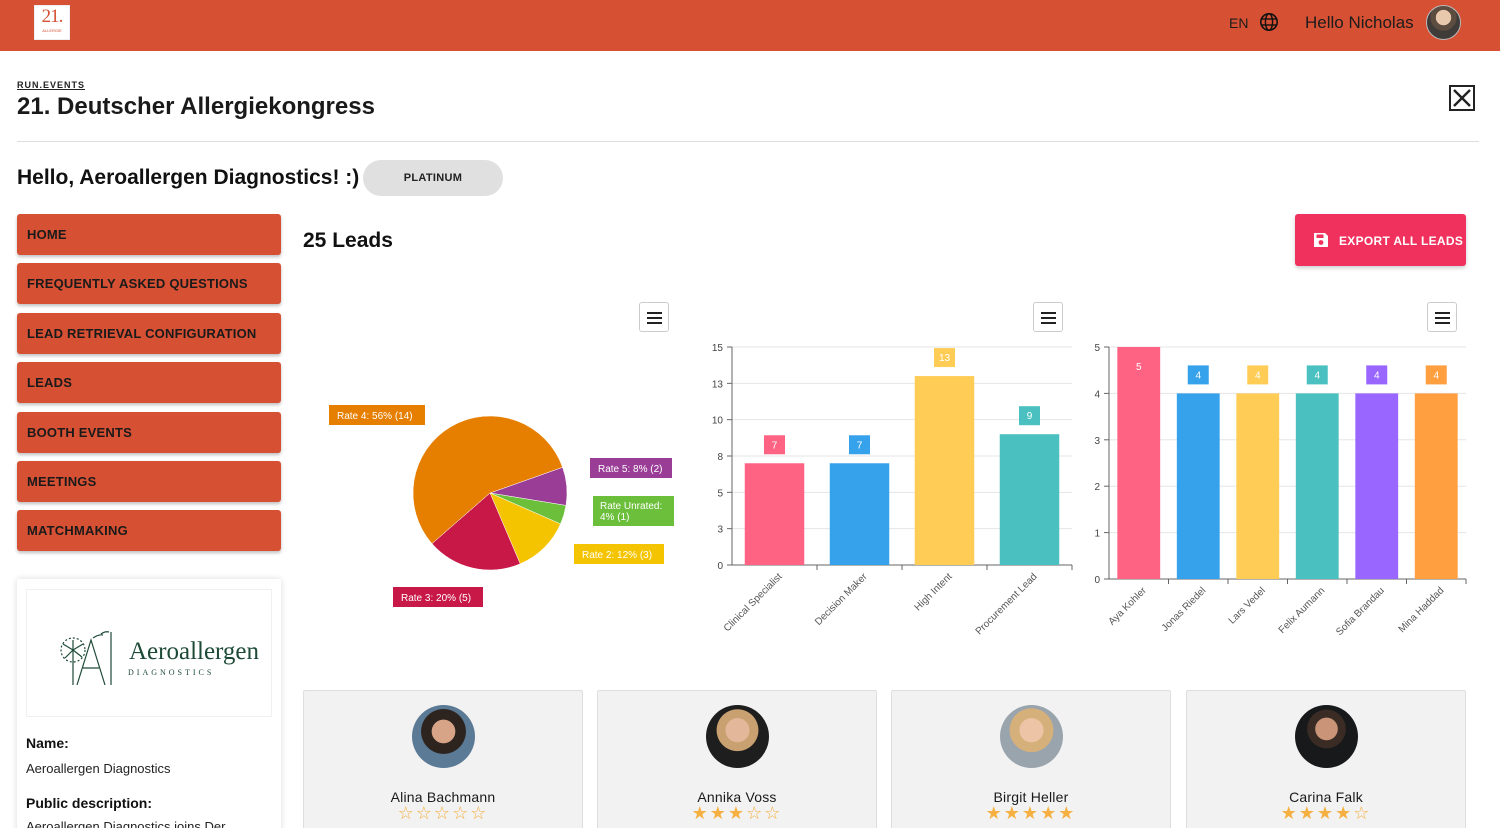  What do you see at coordinates (149, 284) in the screenshot?
I see `nav-item-faq: FREQUENTLY ASKED QUESTIONS` at bounding box center [149, 284].